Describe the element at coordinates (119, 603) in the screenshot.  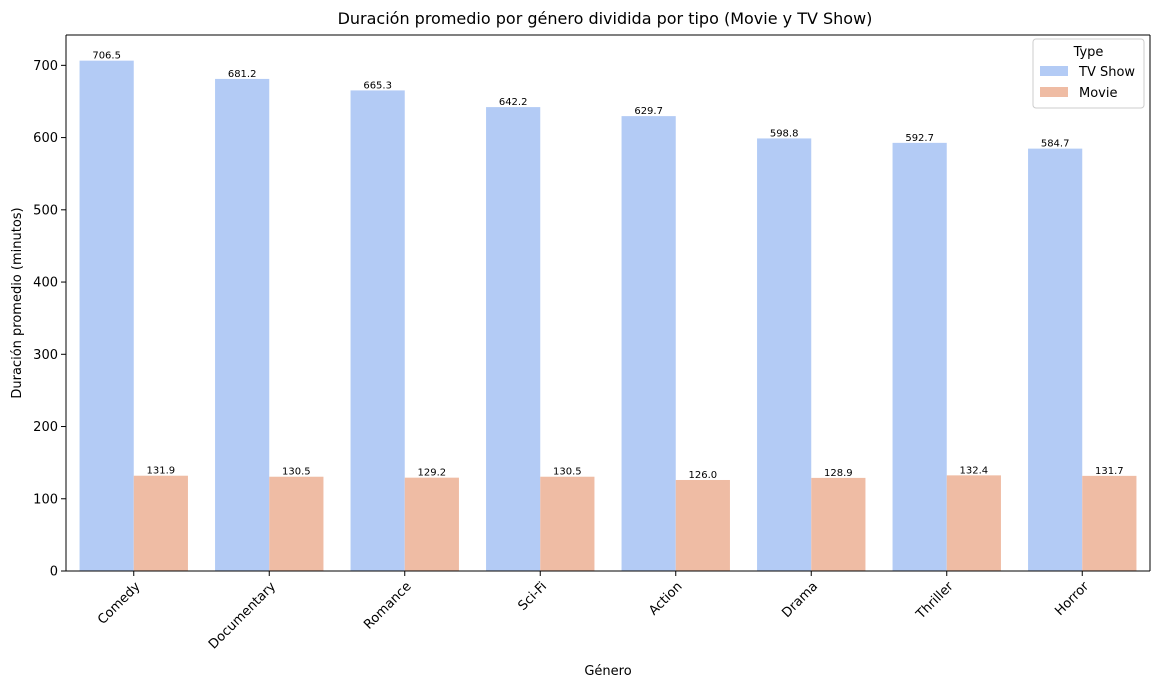
I see `x-tick-label: Comedy` at that location.